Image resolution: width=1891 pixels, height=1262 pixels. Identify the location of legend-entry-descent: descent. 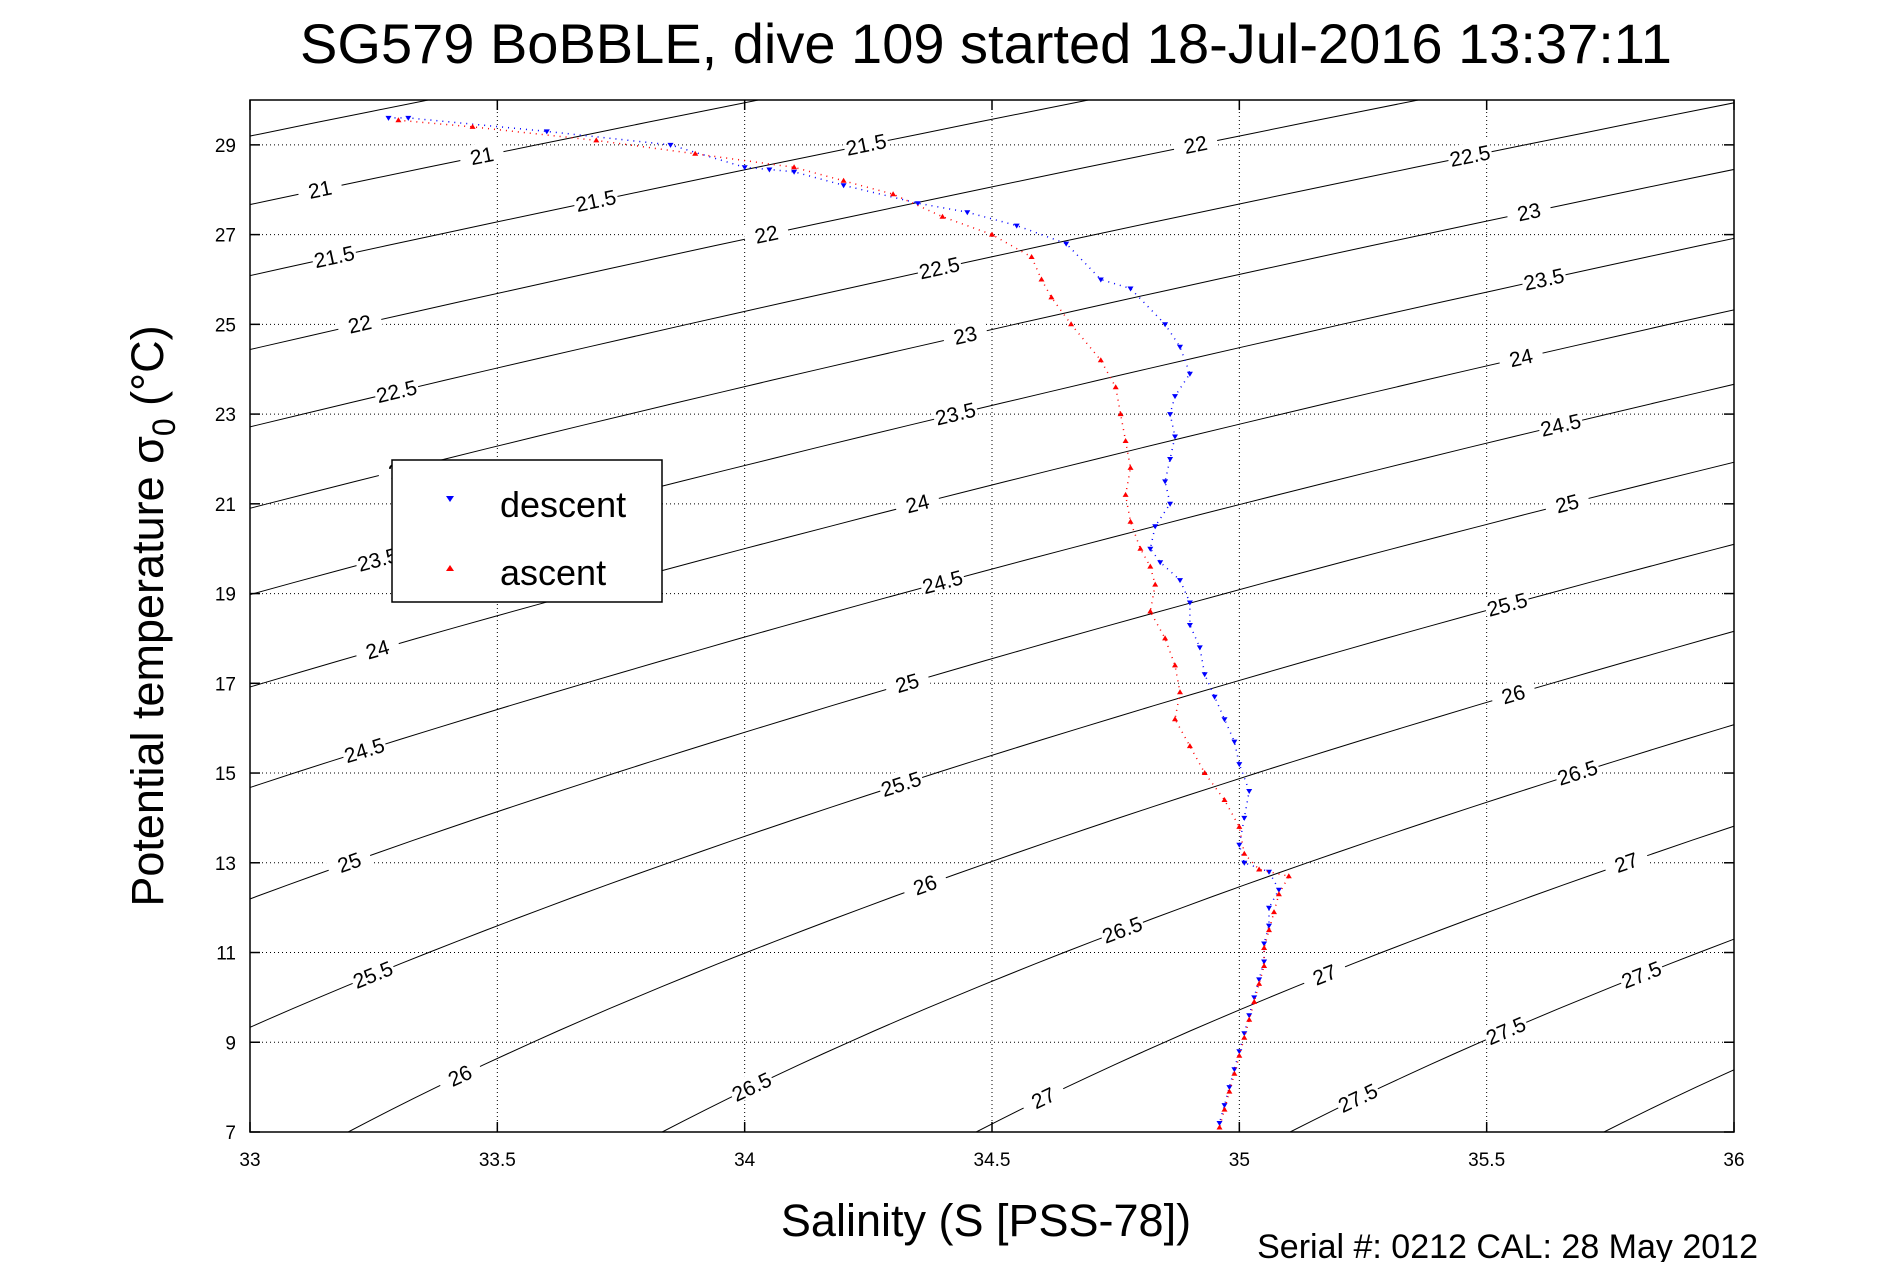
(563, 504).